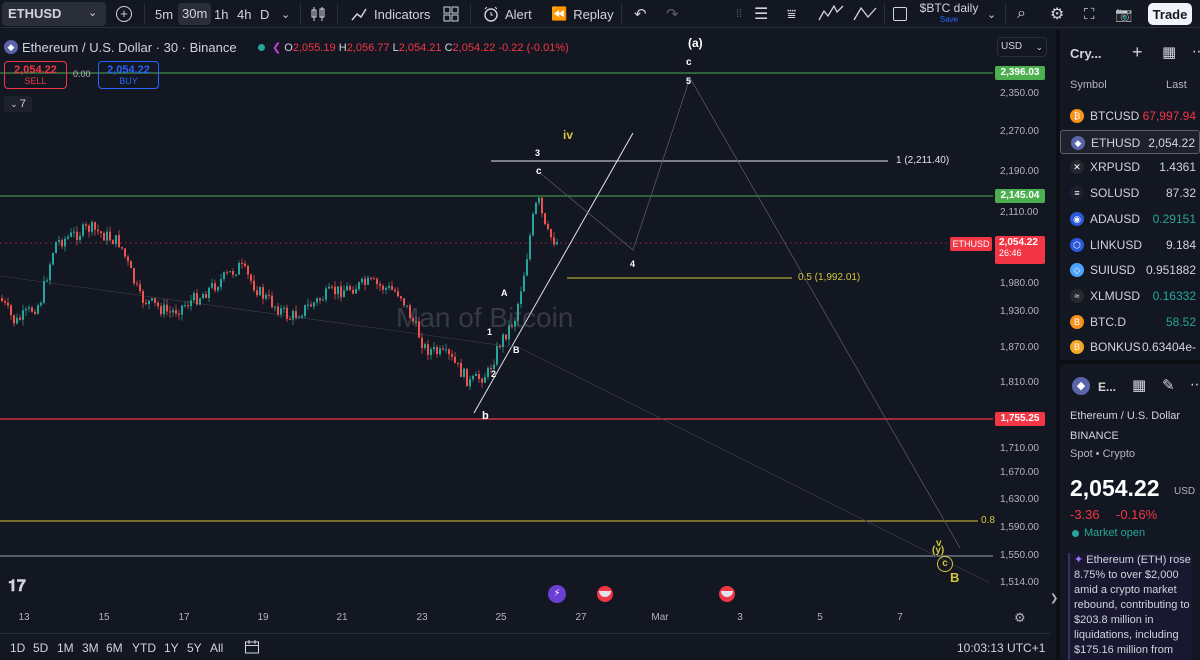 Image resolution: width=1200 pixels, height=660 pixels. Describe the element at coordinates (171, 648) in the screenshot. I see `range-button-1y: 1Y` at that location.